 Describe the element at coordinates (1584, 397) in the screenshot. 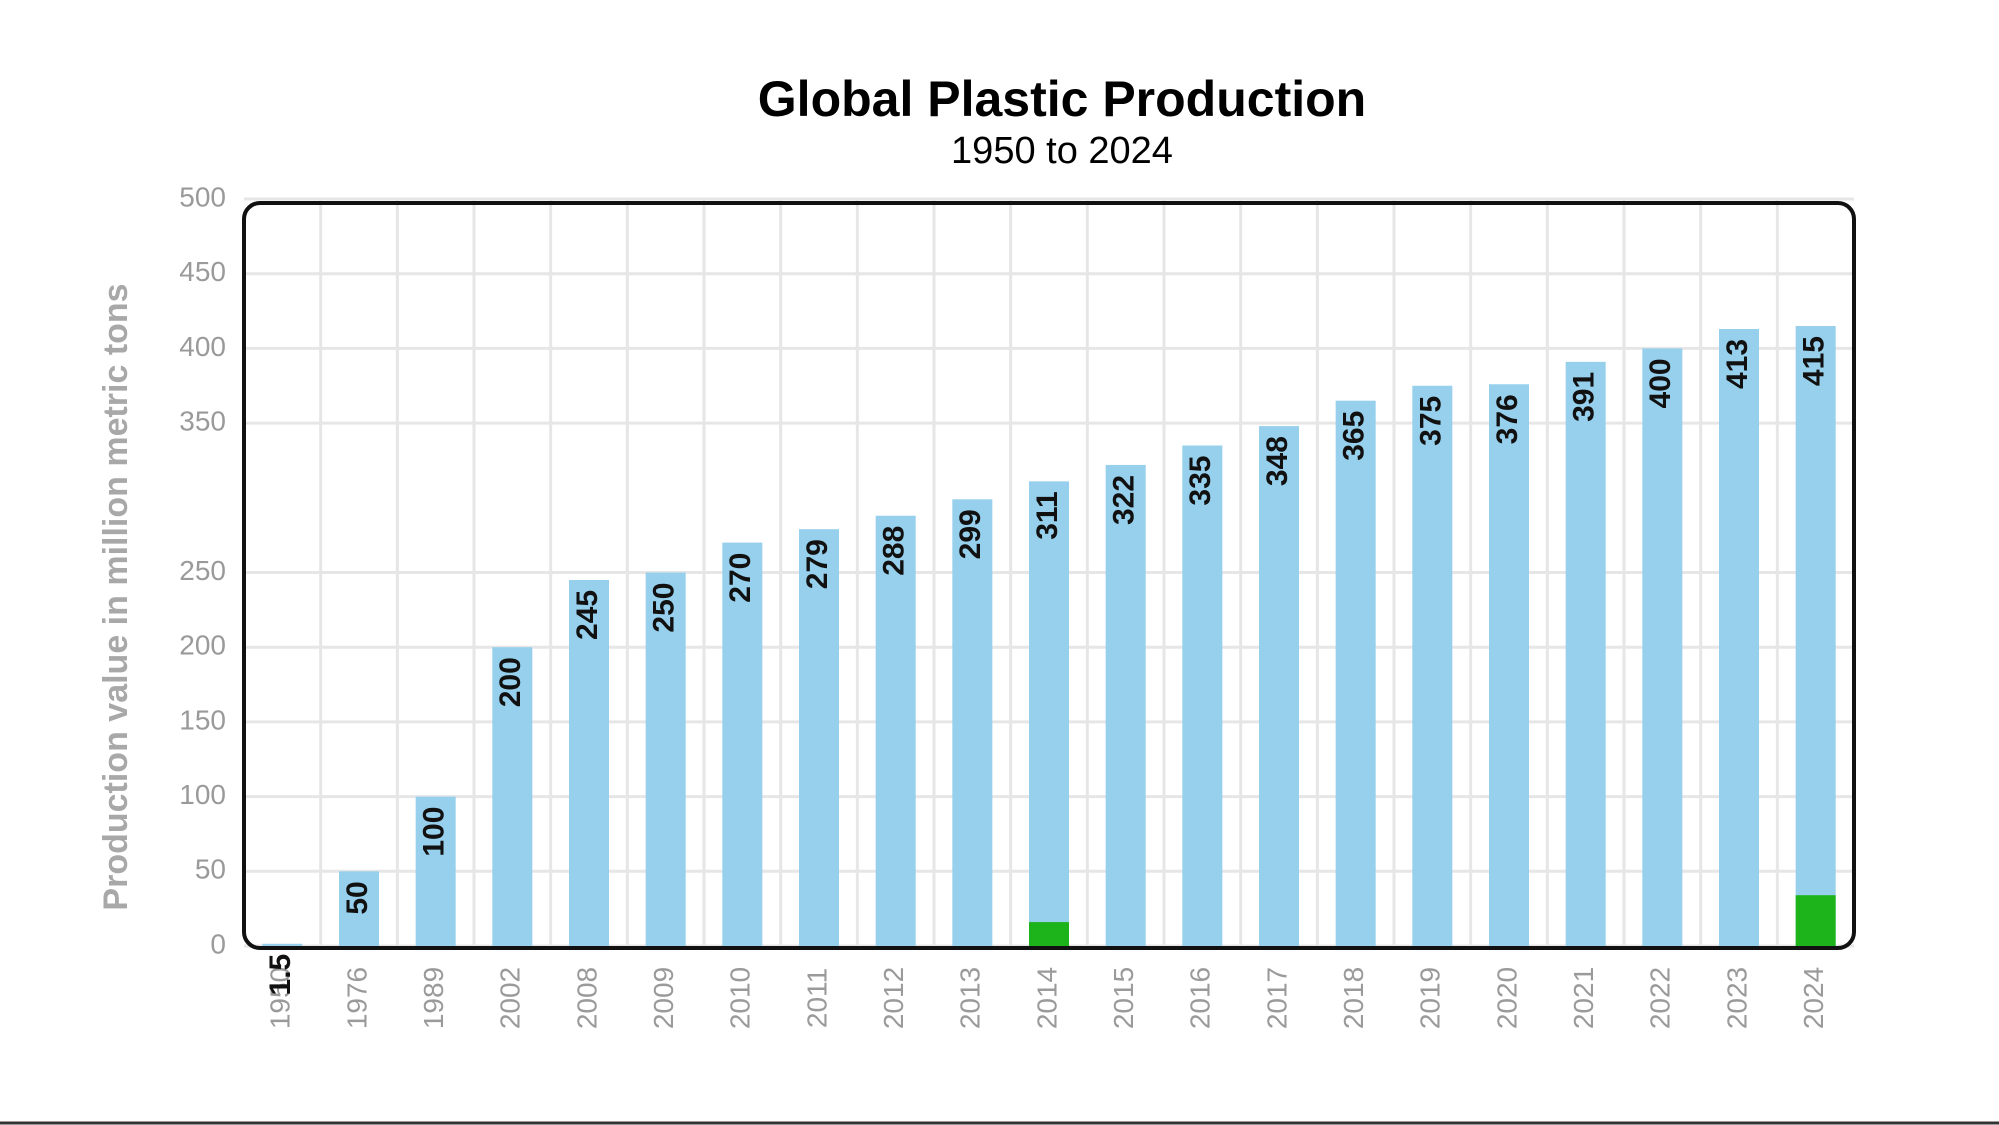

I see `value-label: 391` at that location.